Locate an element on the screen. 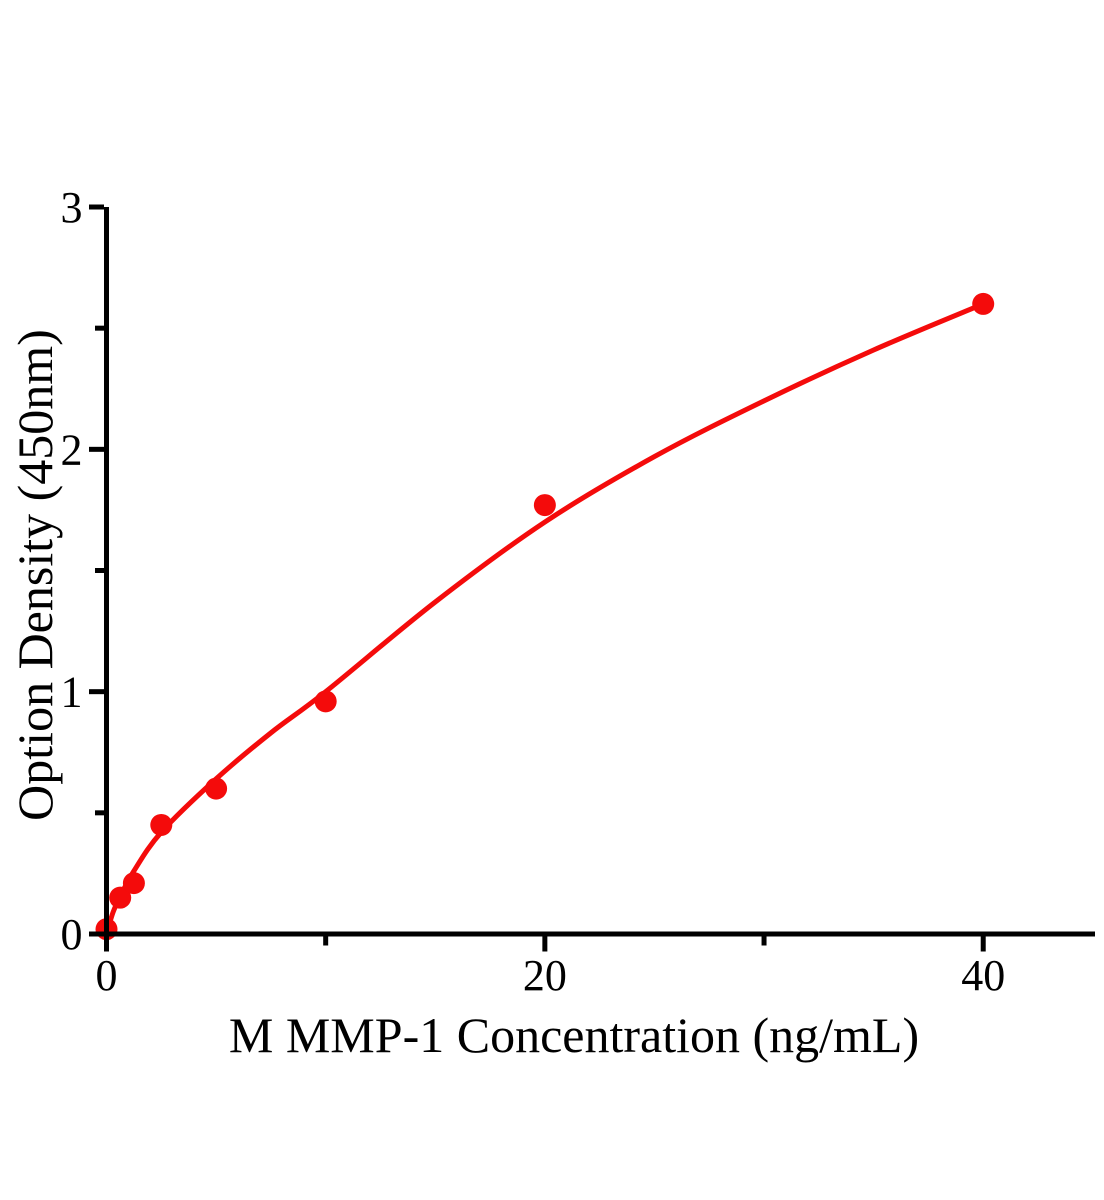 The height and width of the screenshot is (1200, 1104). y-tick-label: 2 is located at coordinates (72, 449).